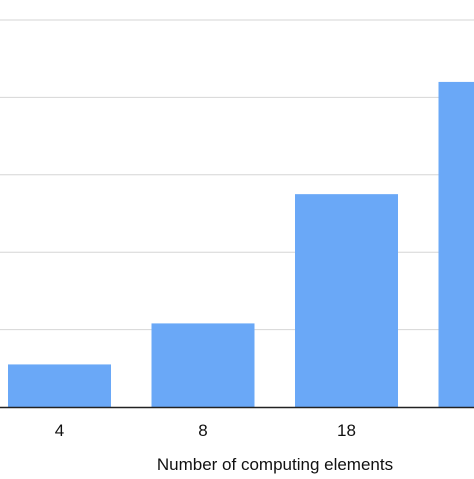  Describe the element at coordinates (346, 430) in the screenshot. I see `x-tick-label: 18` at that location.